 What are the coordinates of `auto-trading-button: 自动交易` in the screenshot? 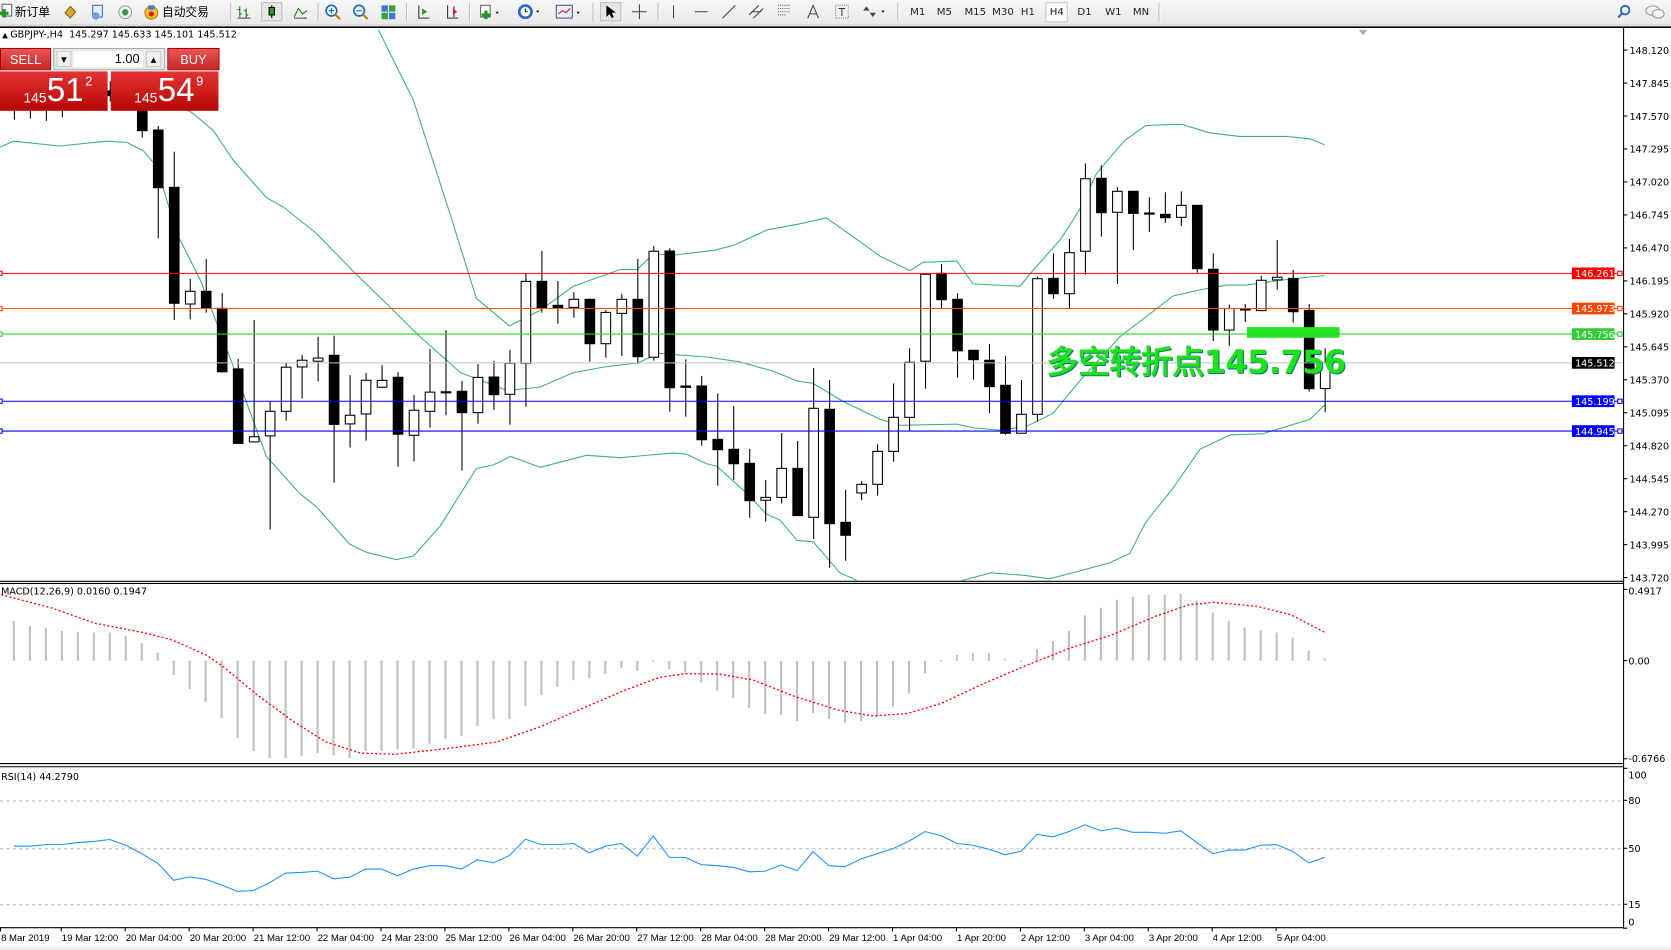 It's located at (180, 11).